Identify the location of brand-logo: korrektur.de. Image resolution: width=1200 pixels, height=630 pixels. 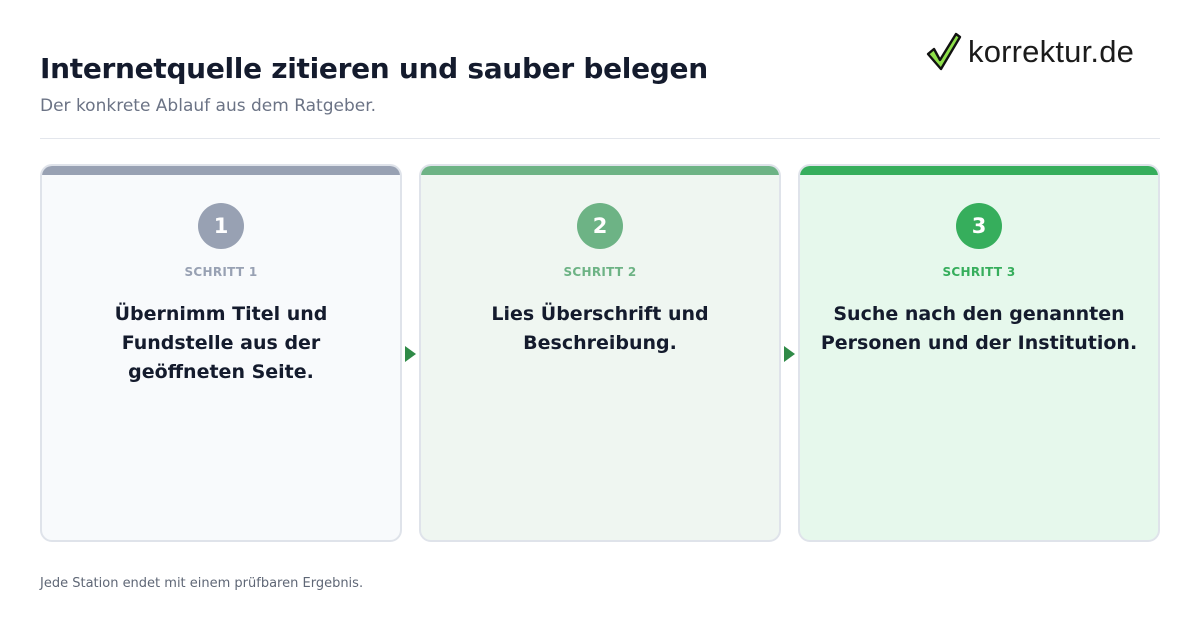
(1030, 52).